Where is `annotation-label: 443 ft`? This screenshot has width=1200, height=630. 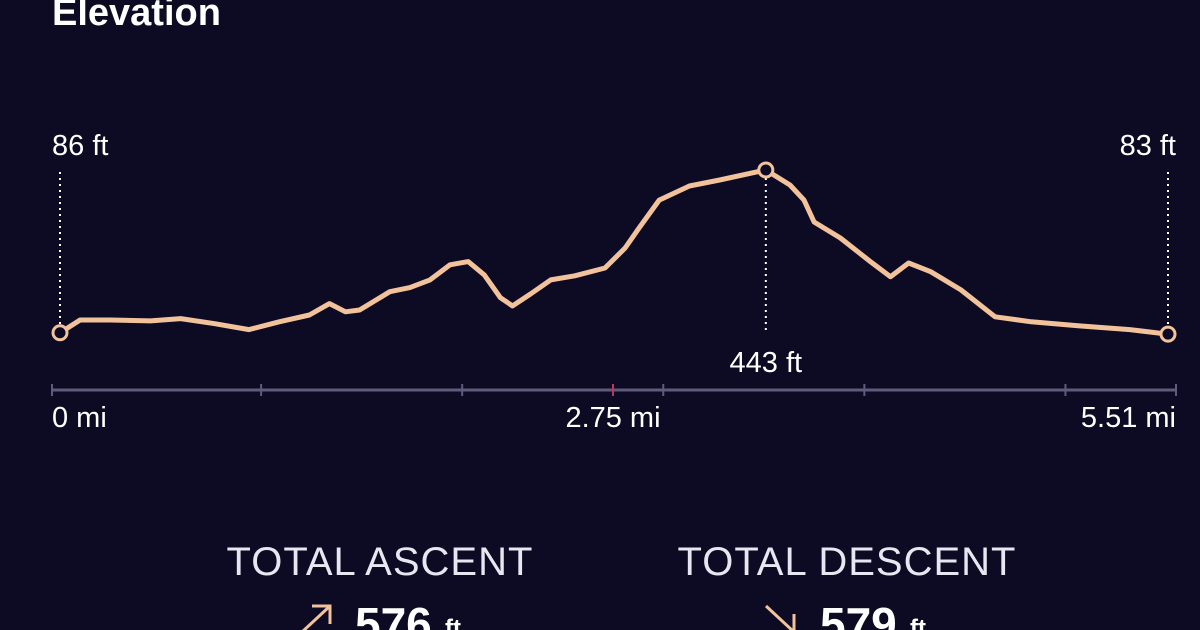
annotation-label: 443 ft is located at coordinates (766, 363).